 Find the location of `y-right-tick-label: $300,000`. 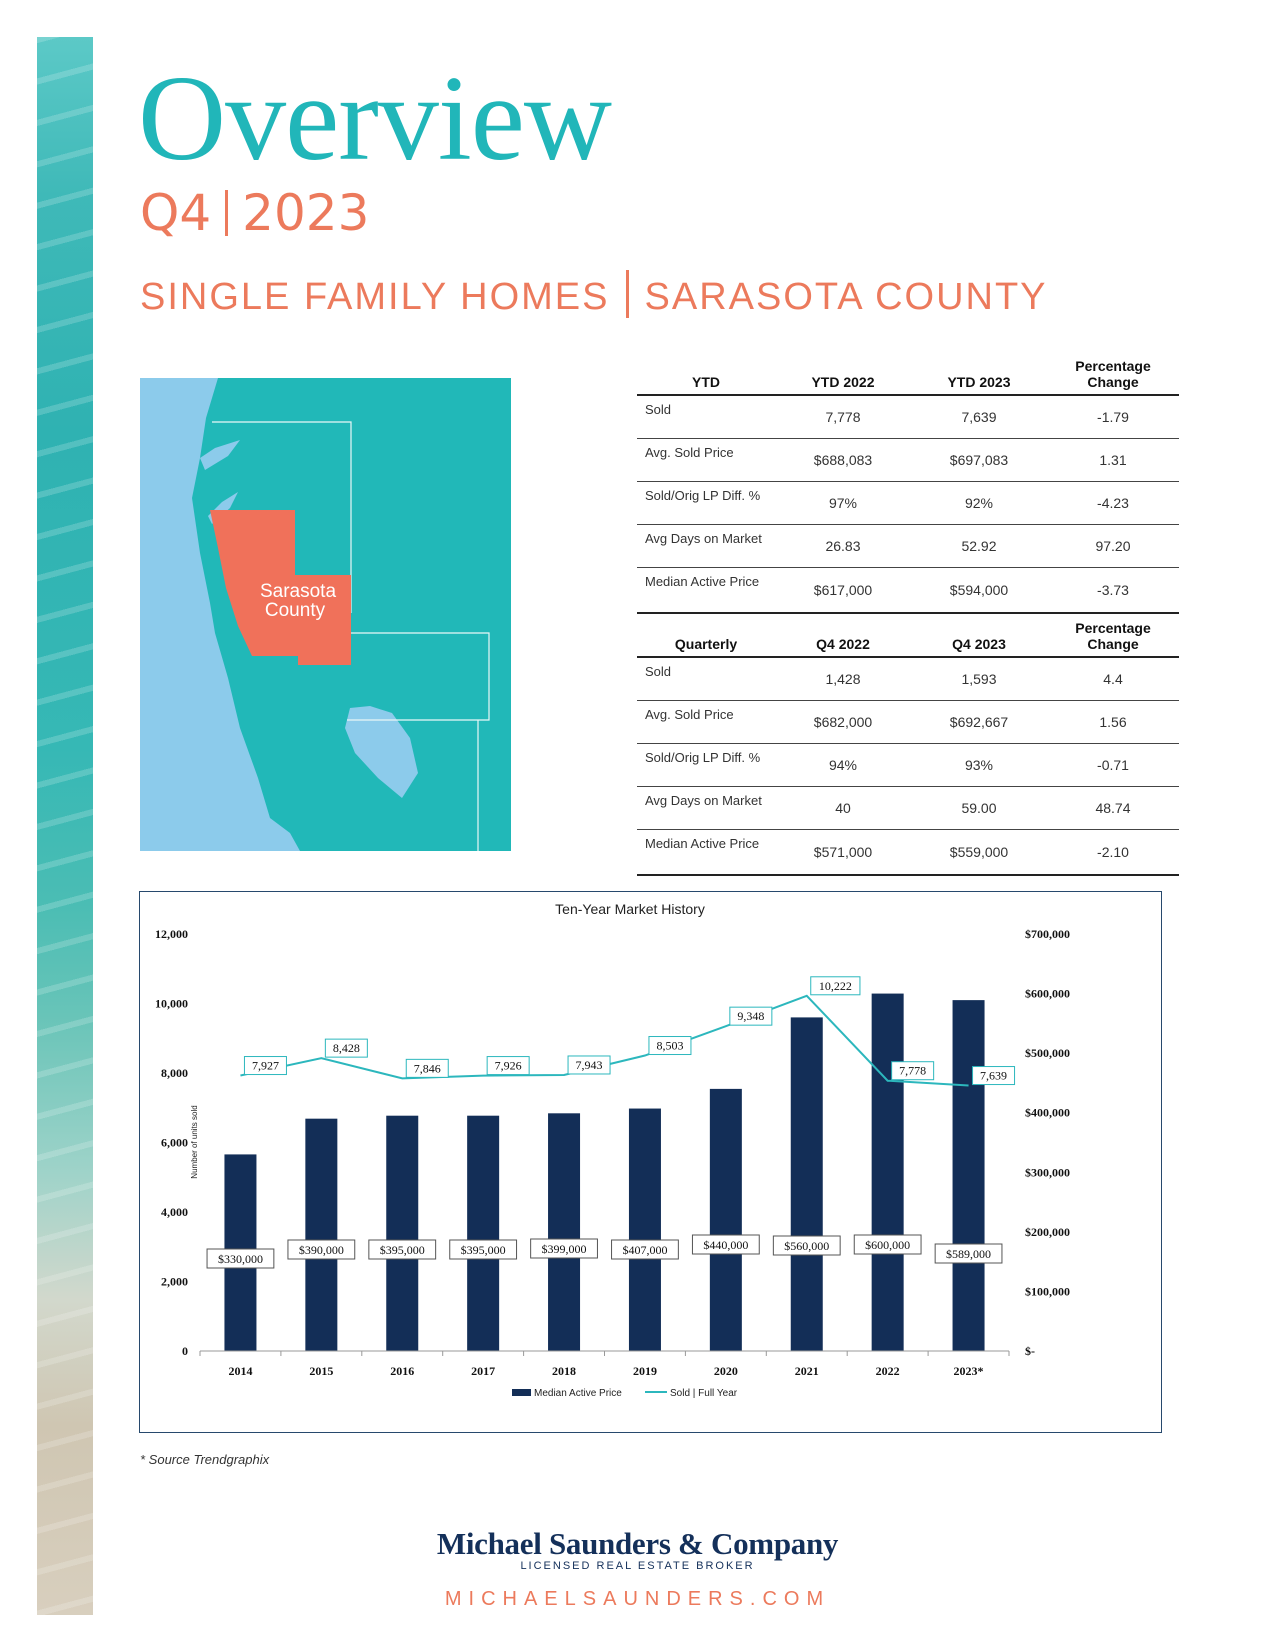

y-right-tick-label: $300,000 is located at coordinates (1047, 1172).